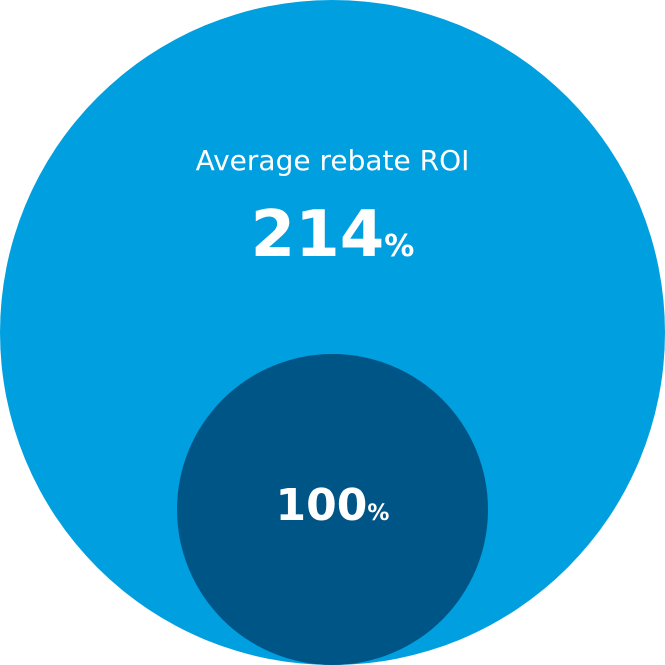  I want to click on baseline-unit: %, so click(378, 513).